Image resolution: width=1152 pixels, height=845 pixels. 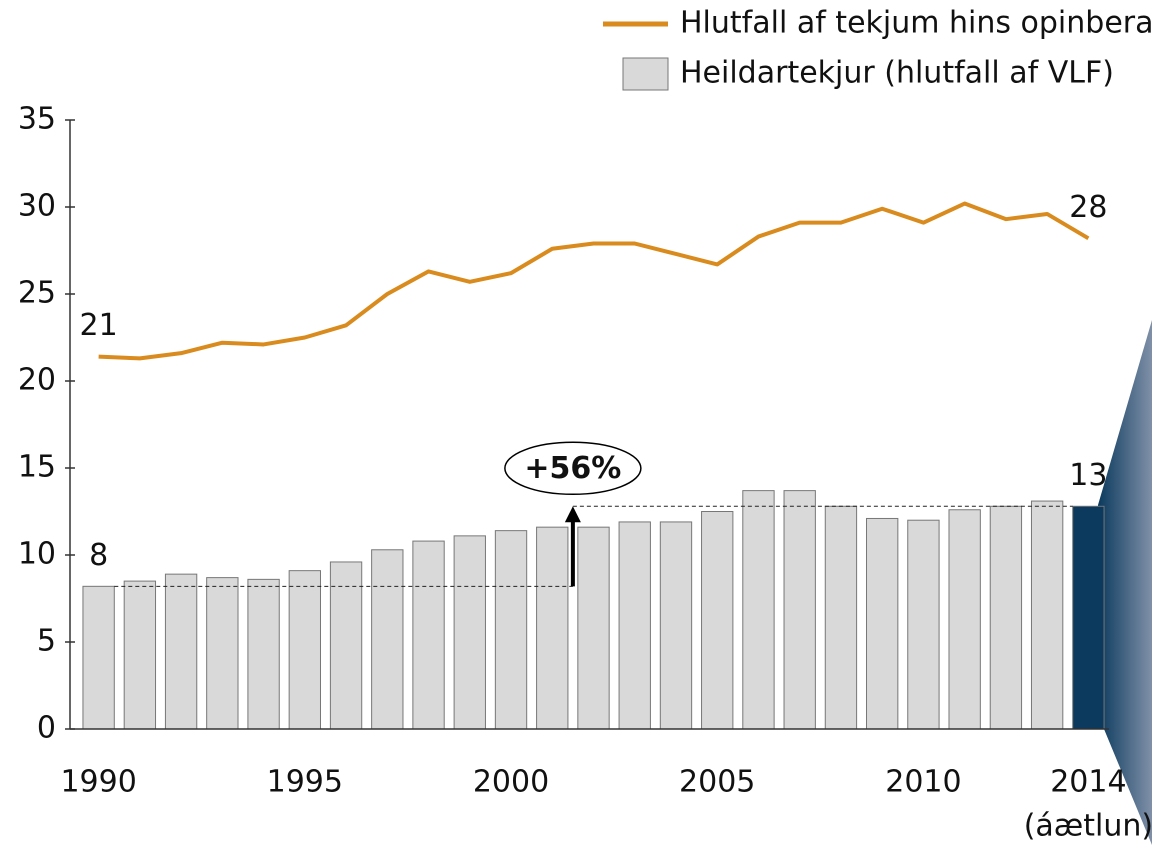 I want to click on x-tick-label: 2005, so click(x=717, y=782).